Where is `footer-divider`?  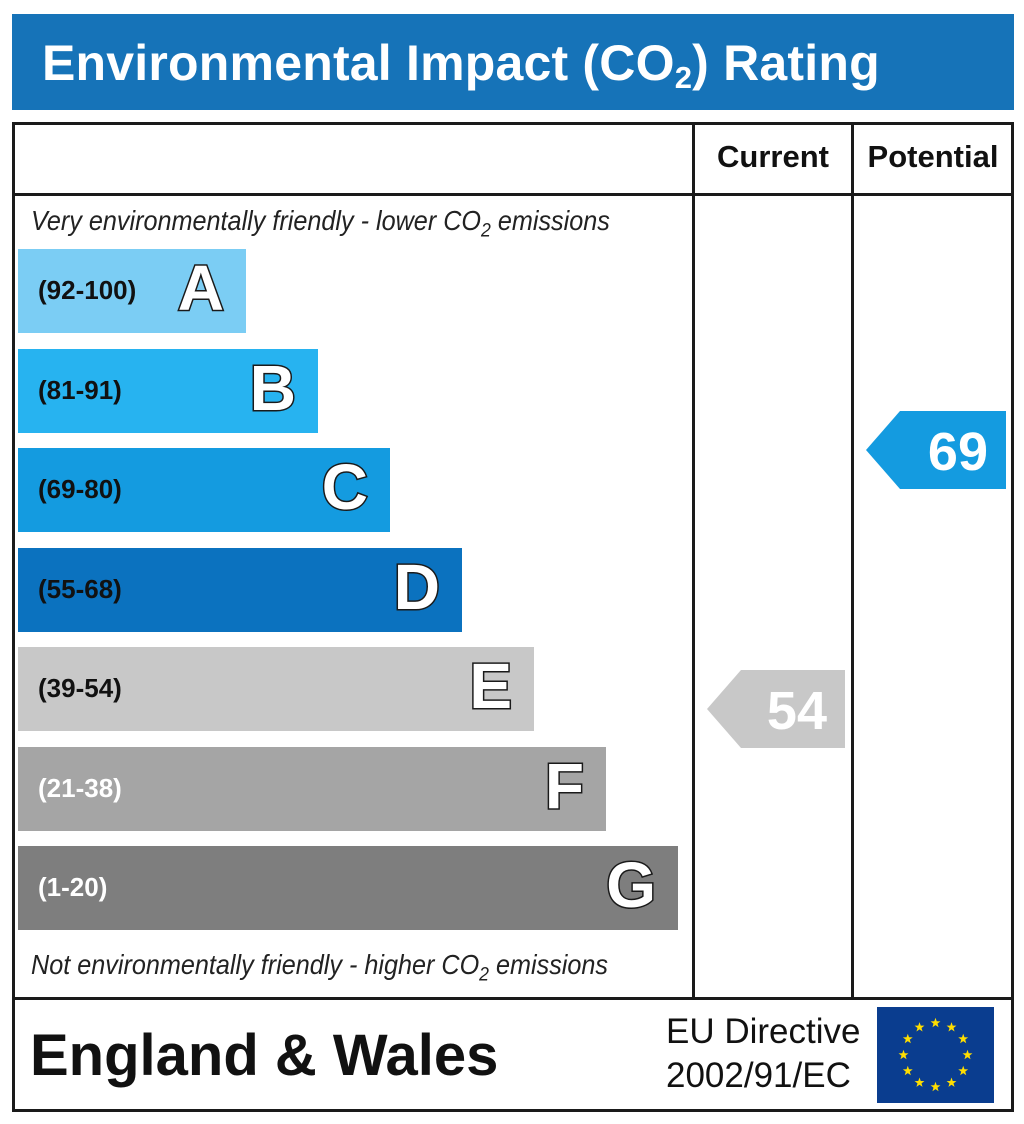 footer-divider is located at coordinates (513, 998).